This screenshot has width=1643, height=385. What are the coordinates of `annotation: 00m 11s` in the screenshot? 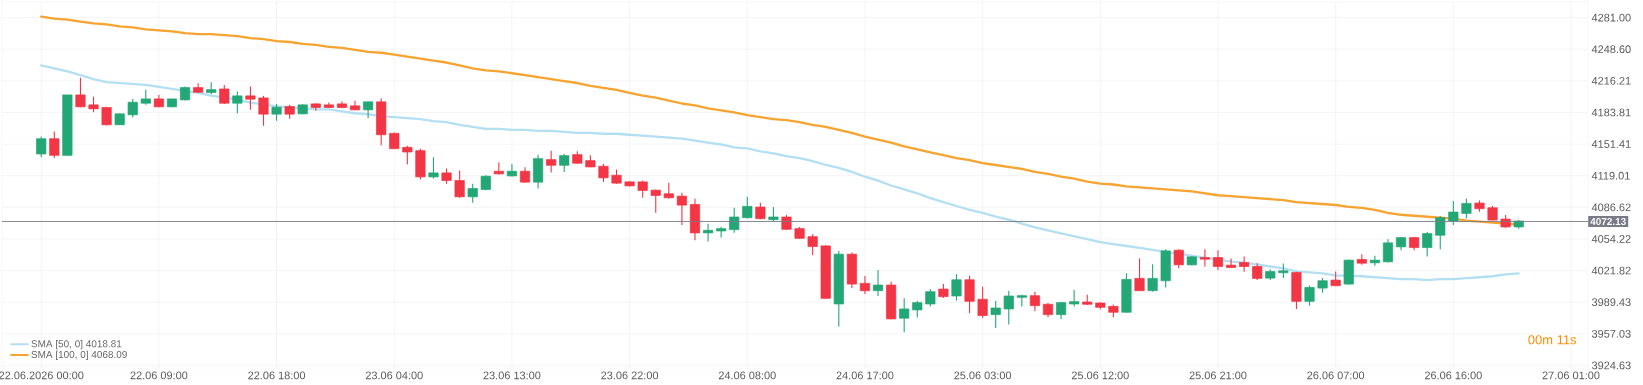 It's located at (1552, 340).